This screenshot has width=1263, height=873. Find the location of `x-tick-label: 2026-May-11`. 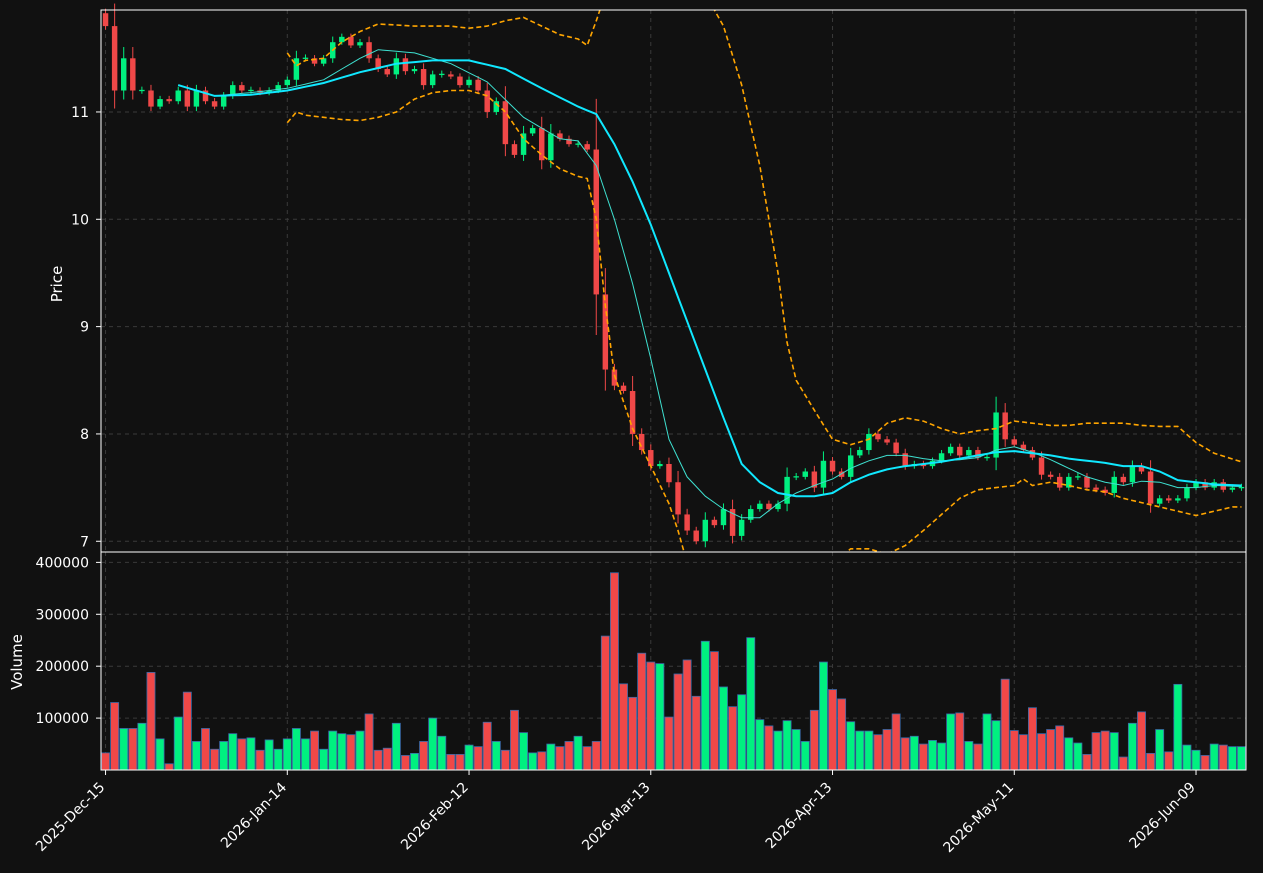

x-tick-label: 2026-May-11 is located at coordinates (979, 818).